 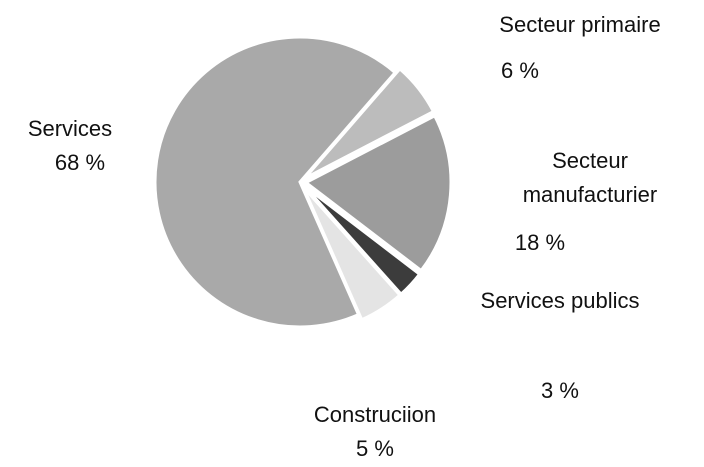 What do you see at coordinates (375, 448) in the screenshot?
I see `value-label: 5 %` at bounding box center [375, 448].